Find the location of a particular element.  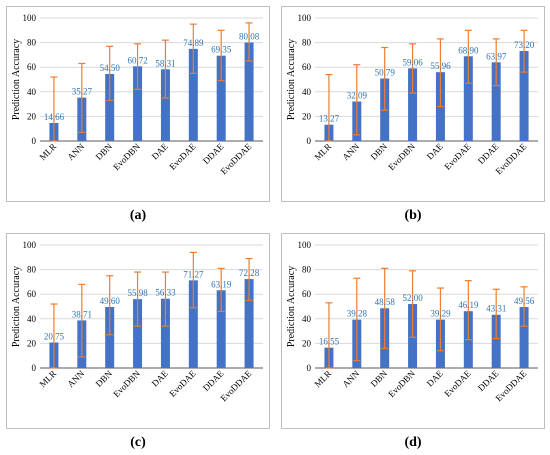

data-label: 63.97 is located at coordinates (496, 56).